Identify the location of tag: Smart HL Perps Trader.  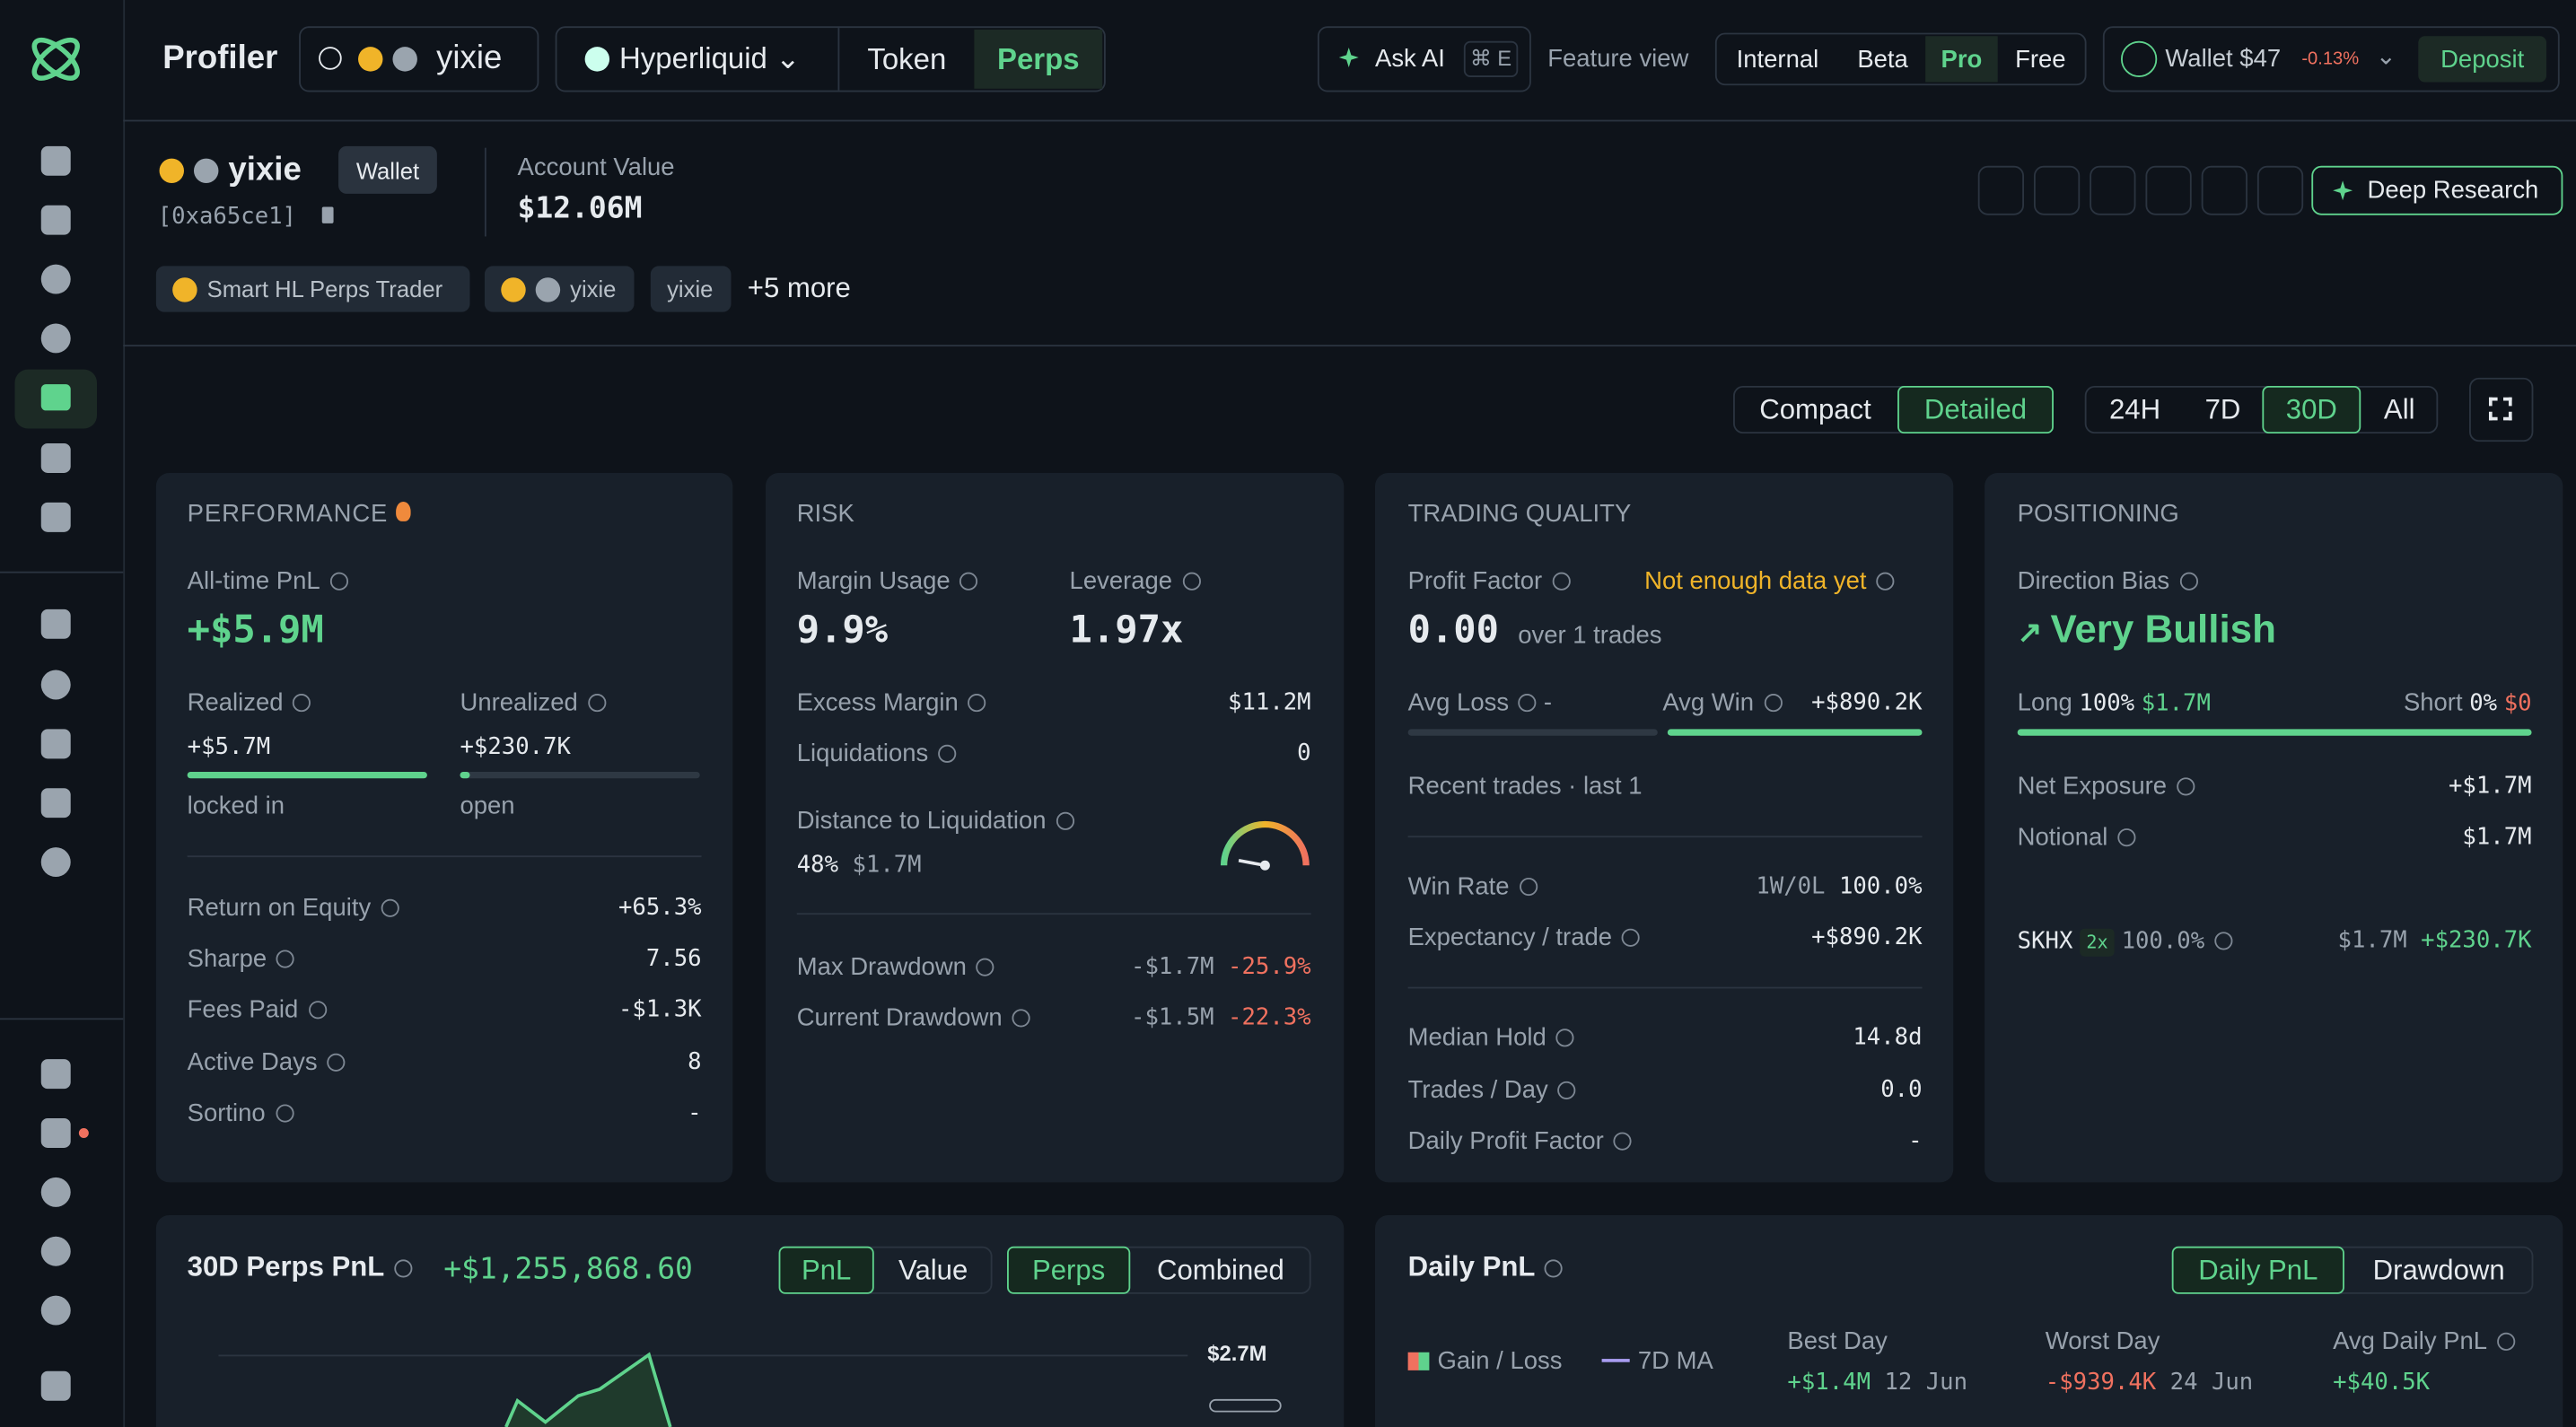
(312, 289).